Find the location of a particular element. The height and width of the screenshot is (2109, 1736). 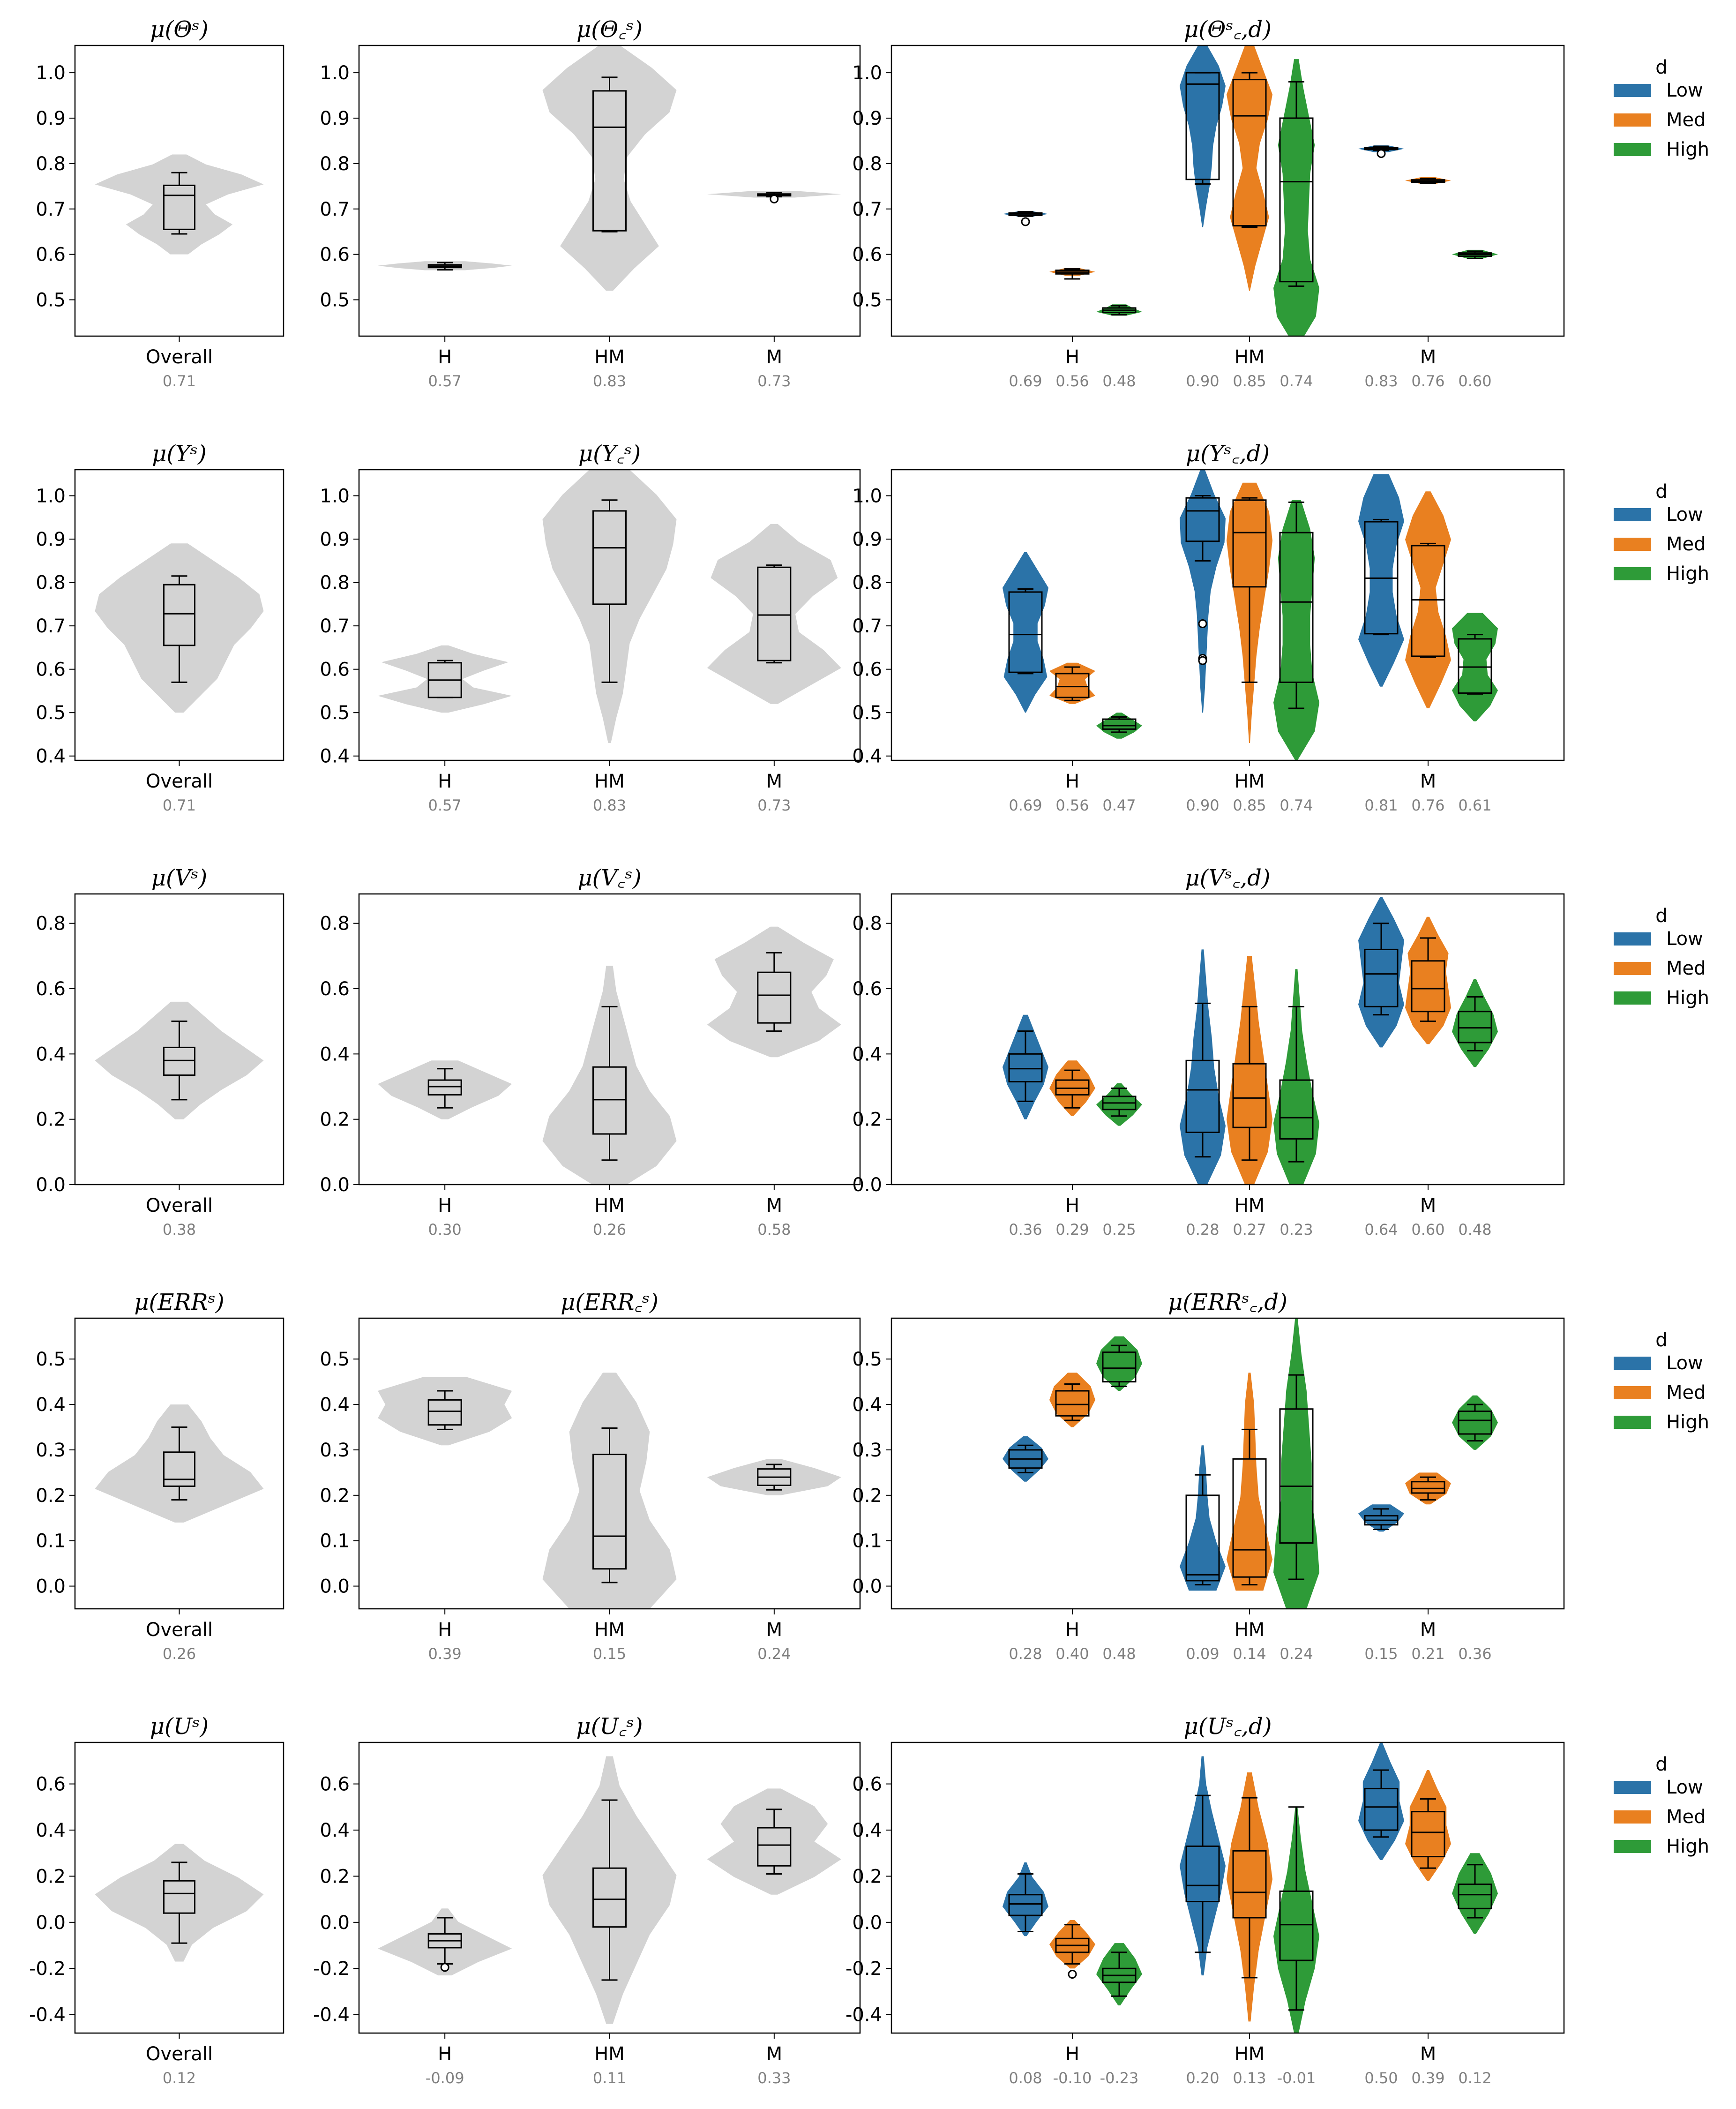

mean-label: 0.90 is located at coordinates (1202, 381).